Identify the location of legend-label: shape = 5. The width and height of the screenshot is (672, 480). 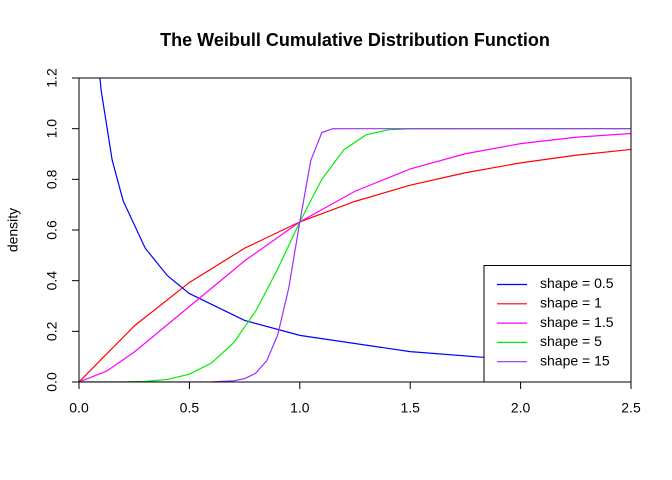
(571, 341).